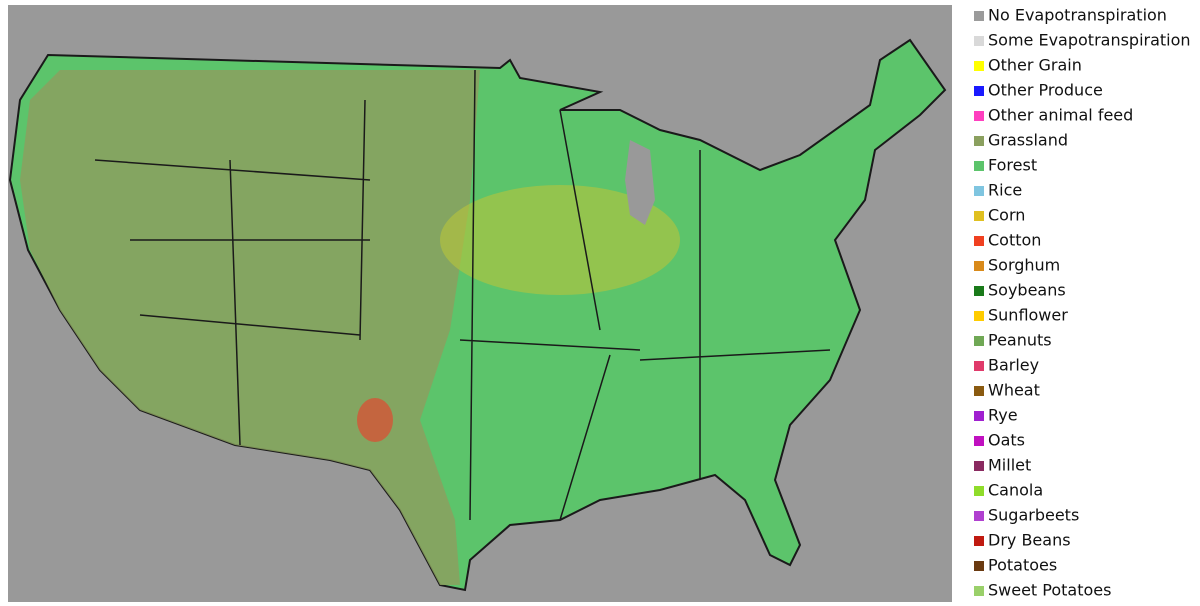  I want to click on legend-label: Sunflower, so click(1028, 315).